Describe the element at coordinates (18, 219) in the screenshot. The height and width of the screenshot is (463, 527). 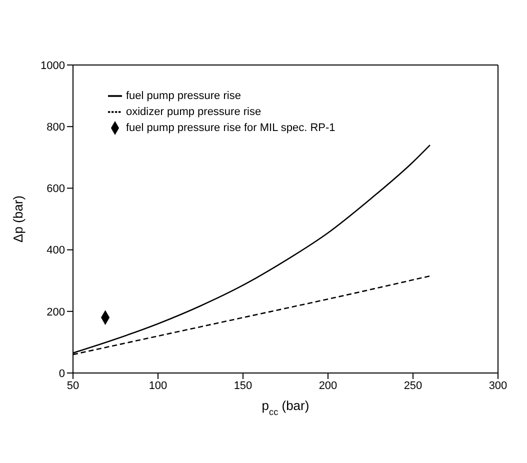
I see `y-axis-title: Δp (bar)` at that location.